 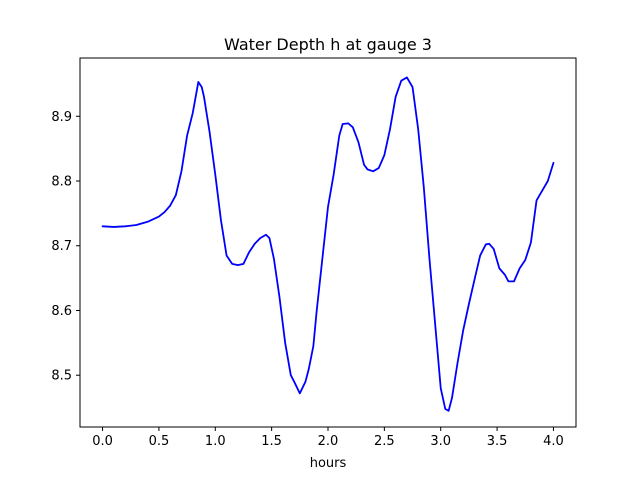 I want to click on x-tick-label: 1.5, so click(x=271, y=441).